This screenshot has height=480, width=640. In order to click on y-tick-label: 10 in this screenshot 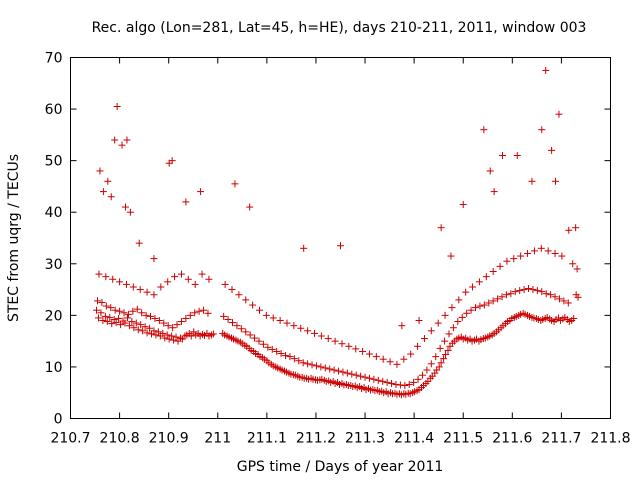, I will do `click(54, 368)`.